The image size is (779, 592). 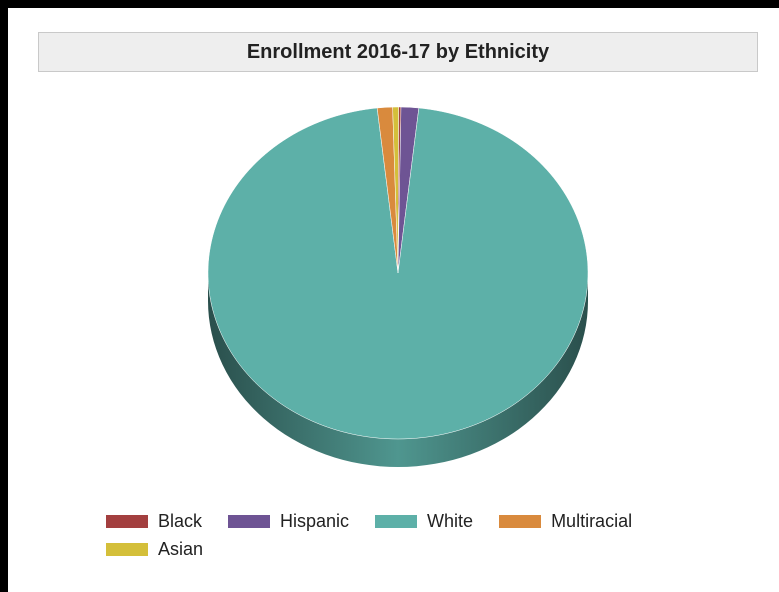 What do you see at coordinates (450, 520) in the screenshot?
I see `legend-label: White` at bounding box center [450, 520].